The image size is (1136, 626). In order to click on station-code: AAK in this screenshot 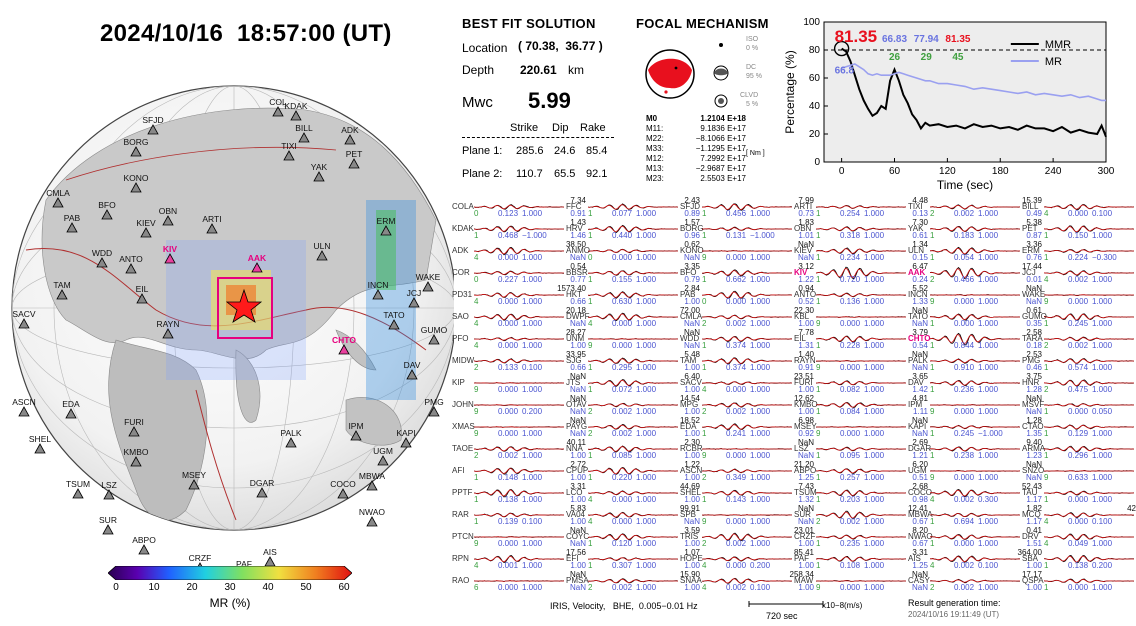, I will do `click(917, 272)`.